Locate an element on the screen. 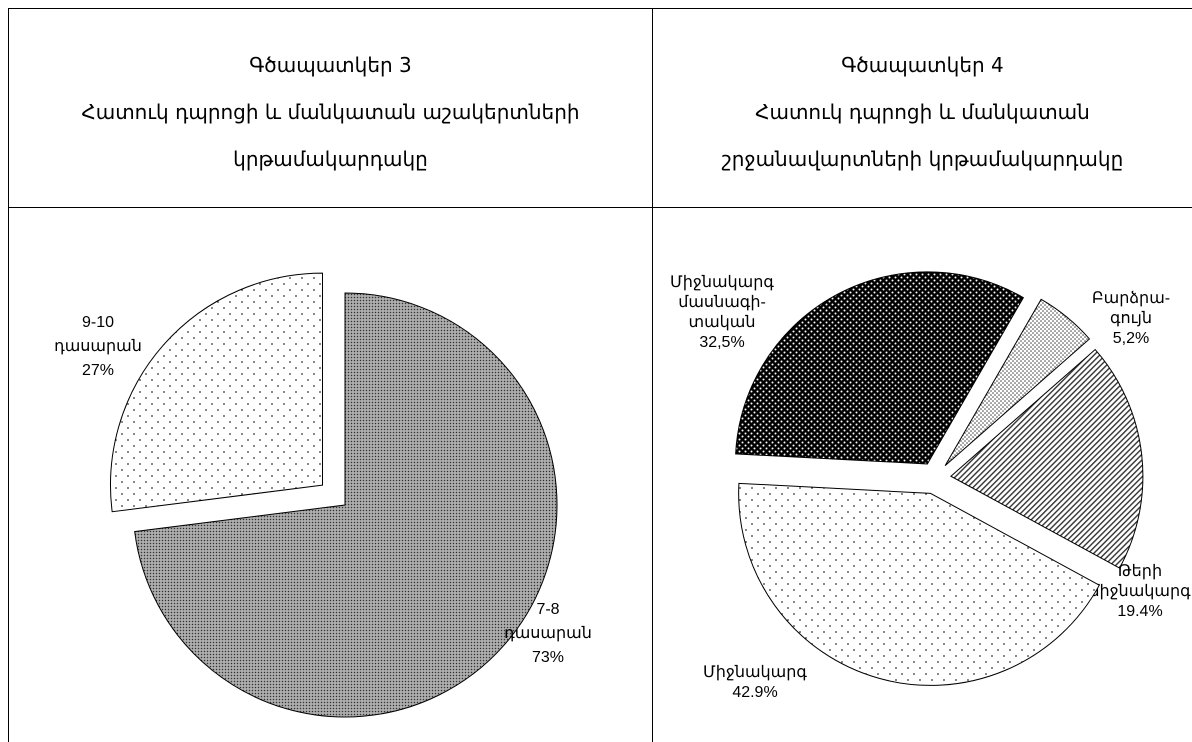  chart-title: Գծապատկեր 4 is located at coordinates (922, 65).